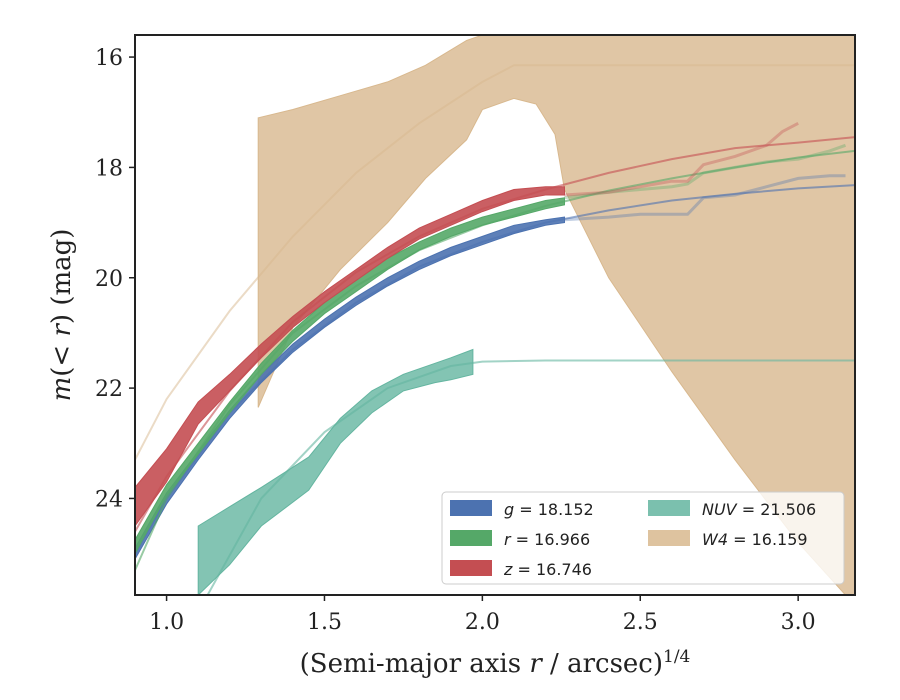 The image size is (900, 700). Describe the element at coordinates (755, 539) in the screenshot. I see `legend-label-w4: W4 = 16.159` at that location.